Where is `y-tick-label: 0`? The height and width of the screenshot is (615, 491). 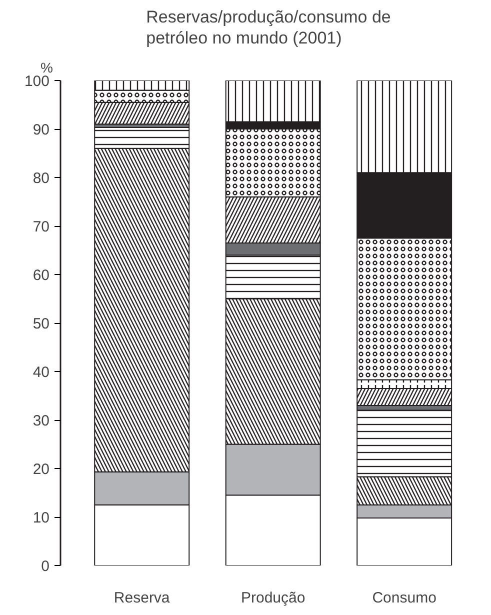 y-tick-label: 0 is located at coordinates (45, 566).